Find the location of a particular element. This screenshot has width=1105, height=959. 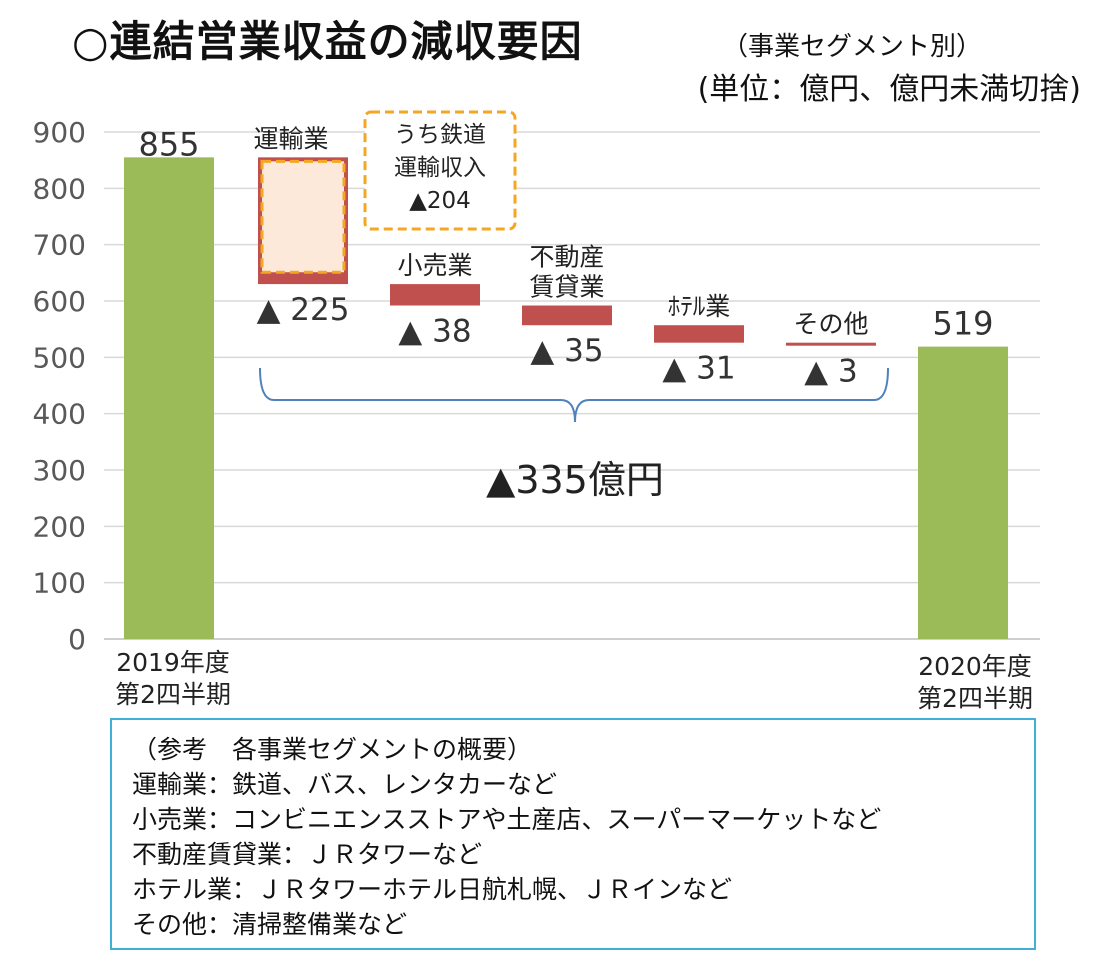

decrease-bar-realestate is located at coordinates (567, 315).